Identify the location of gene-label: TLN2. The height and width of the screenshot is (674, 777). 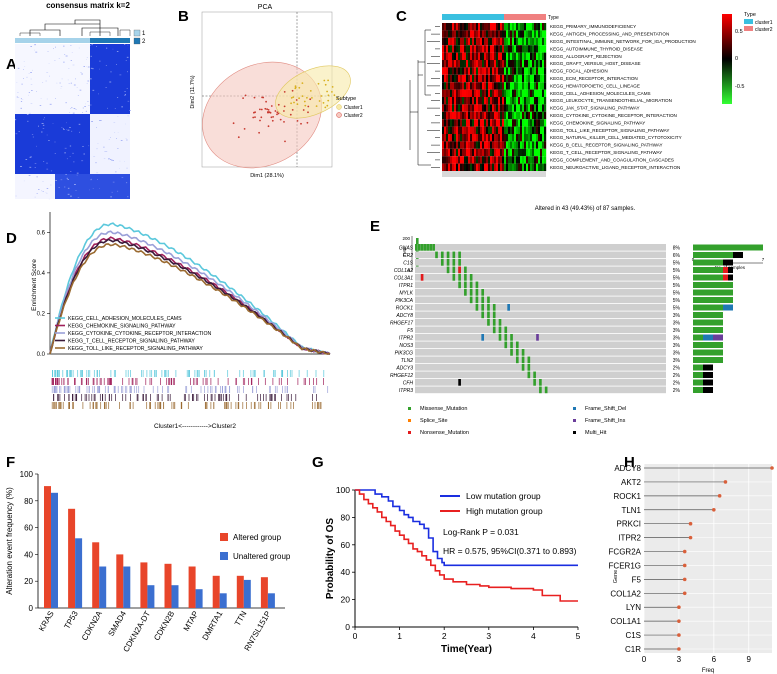
(407, 361).